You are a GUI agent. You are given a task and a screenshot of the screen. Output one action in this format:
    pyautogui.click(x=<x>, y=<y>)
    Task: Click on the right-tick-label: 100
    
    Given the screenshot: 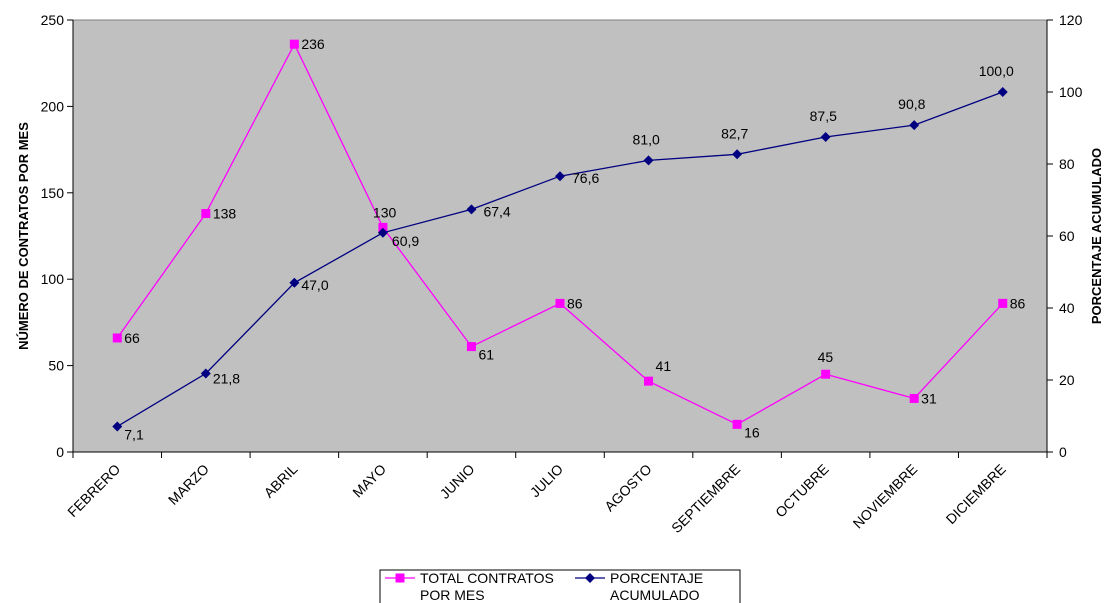 What is the action you would take?
    pyautogui.click(x=1071, y=92)
    